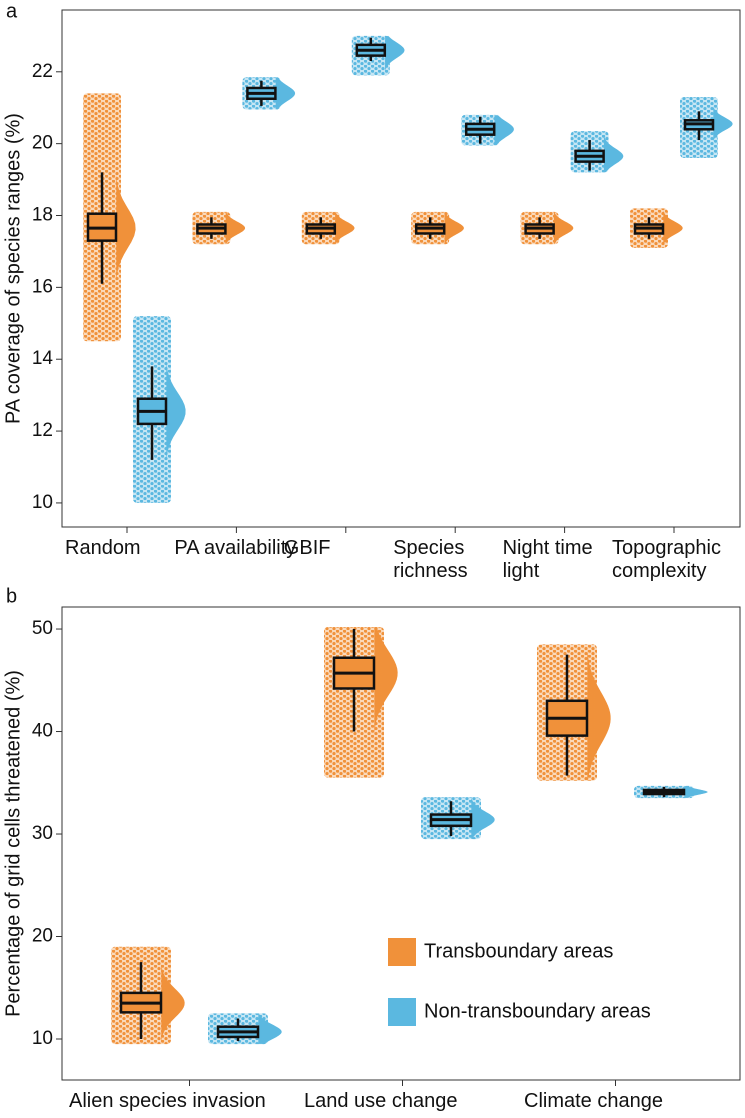 The width and height of the screenshot is (745, 1118). What do you see at coordinates (42, 628) in the screenshot?
I see `y-tick-label: 50` at bounding box center [42, 628].